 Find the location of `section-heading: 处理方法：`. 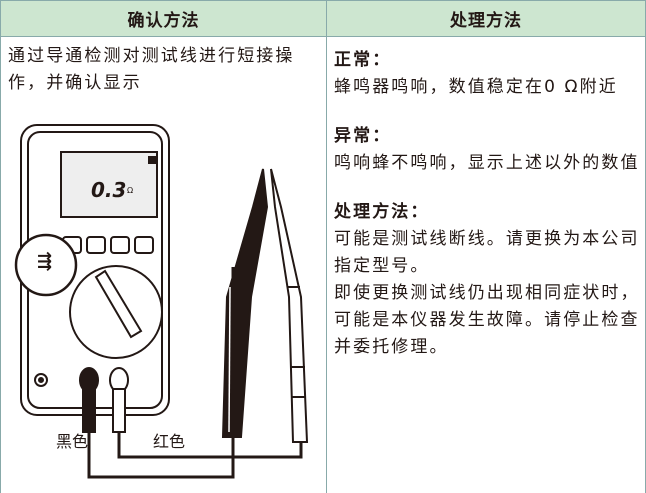

section-heading: 处理方法： is located at coordinates (382, 212).